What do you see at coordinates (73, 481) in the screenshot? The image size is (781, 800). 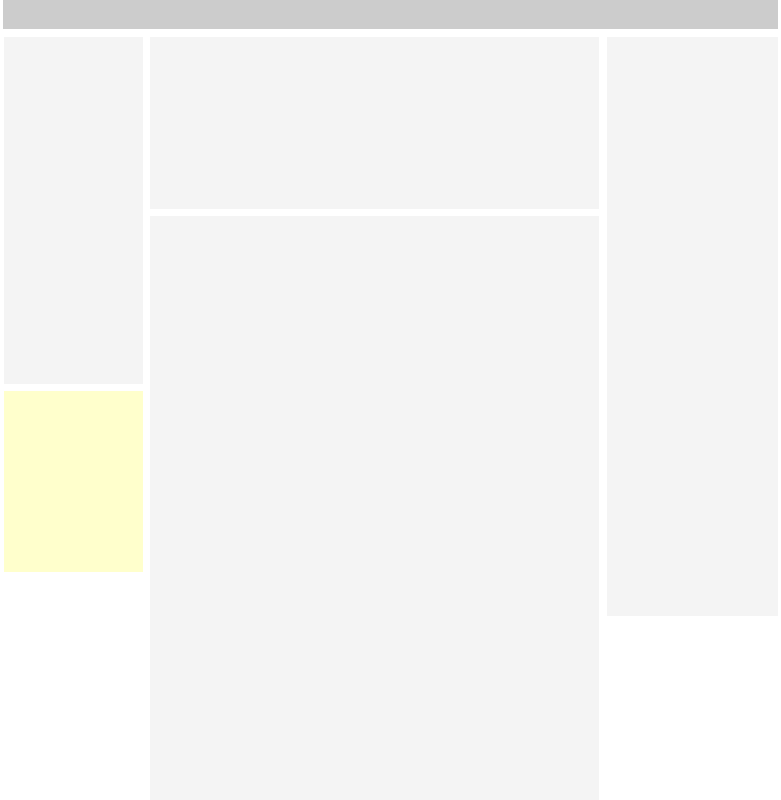 I see `left-note-panel` at bounding box center [73, 481].